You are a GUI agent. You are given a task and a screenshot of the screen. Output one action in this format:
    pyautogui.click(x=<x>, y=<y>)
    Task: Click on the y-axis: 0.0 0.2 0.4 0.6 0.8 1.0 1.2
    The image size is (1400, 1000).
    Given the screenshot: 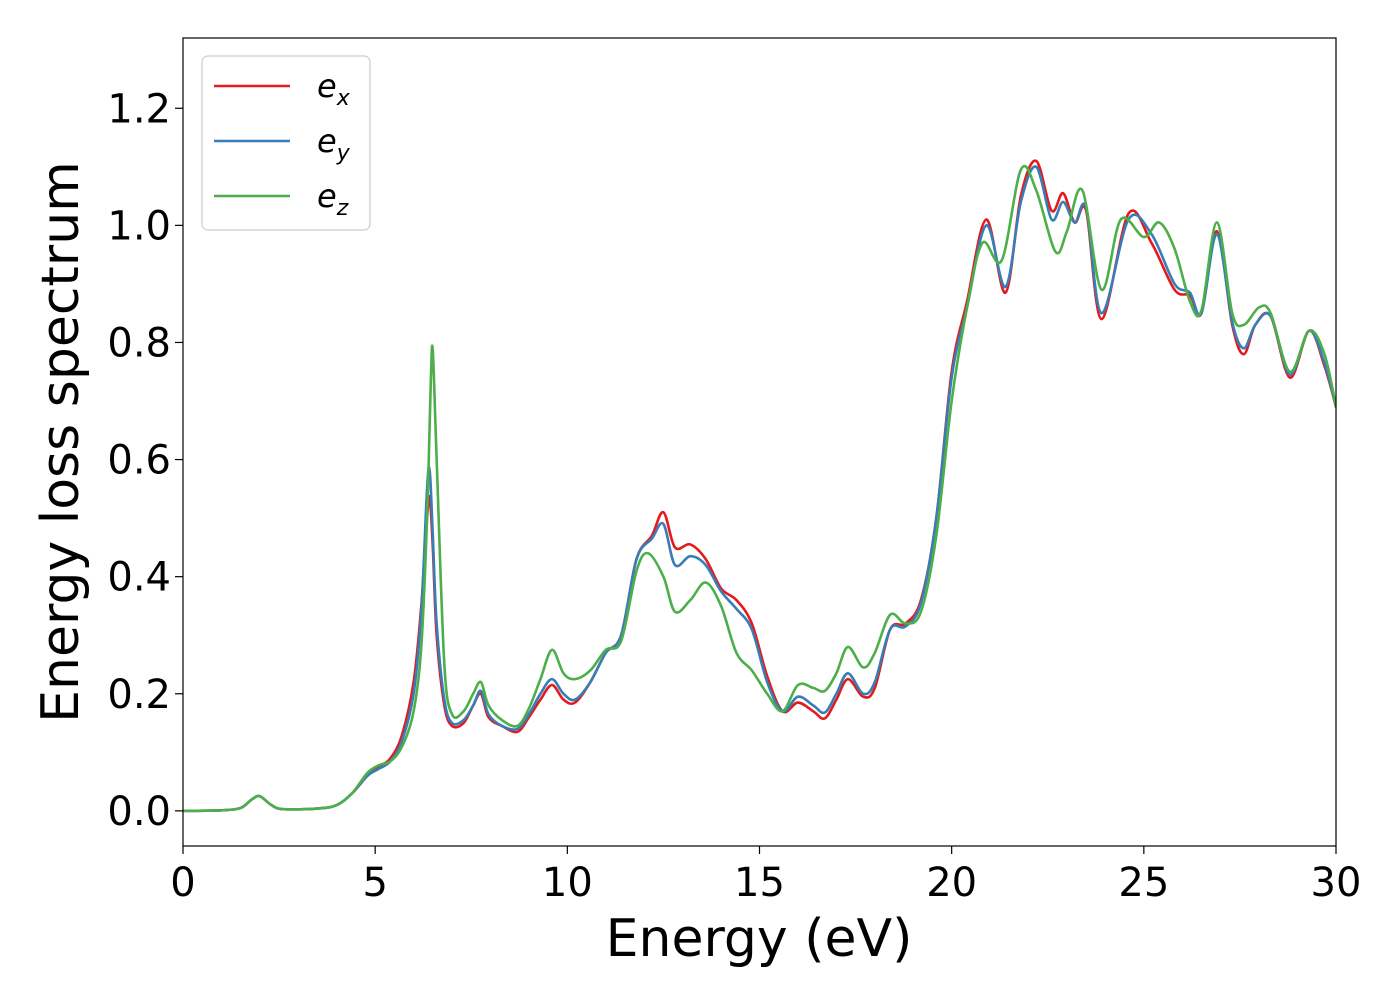 What is the action you would take?
    pyautogui.click(x=145, y=460)
    